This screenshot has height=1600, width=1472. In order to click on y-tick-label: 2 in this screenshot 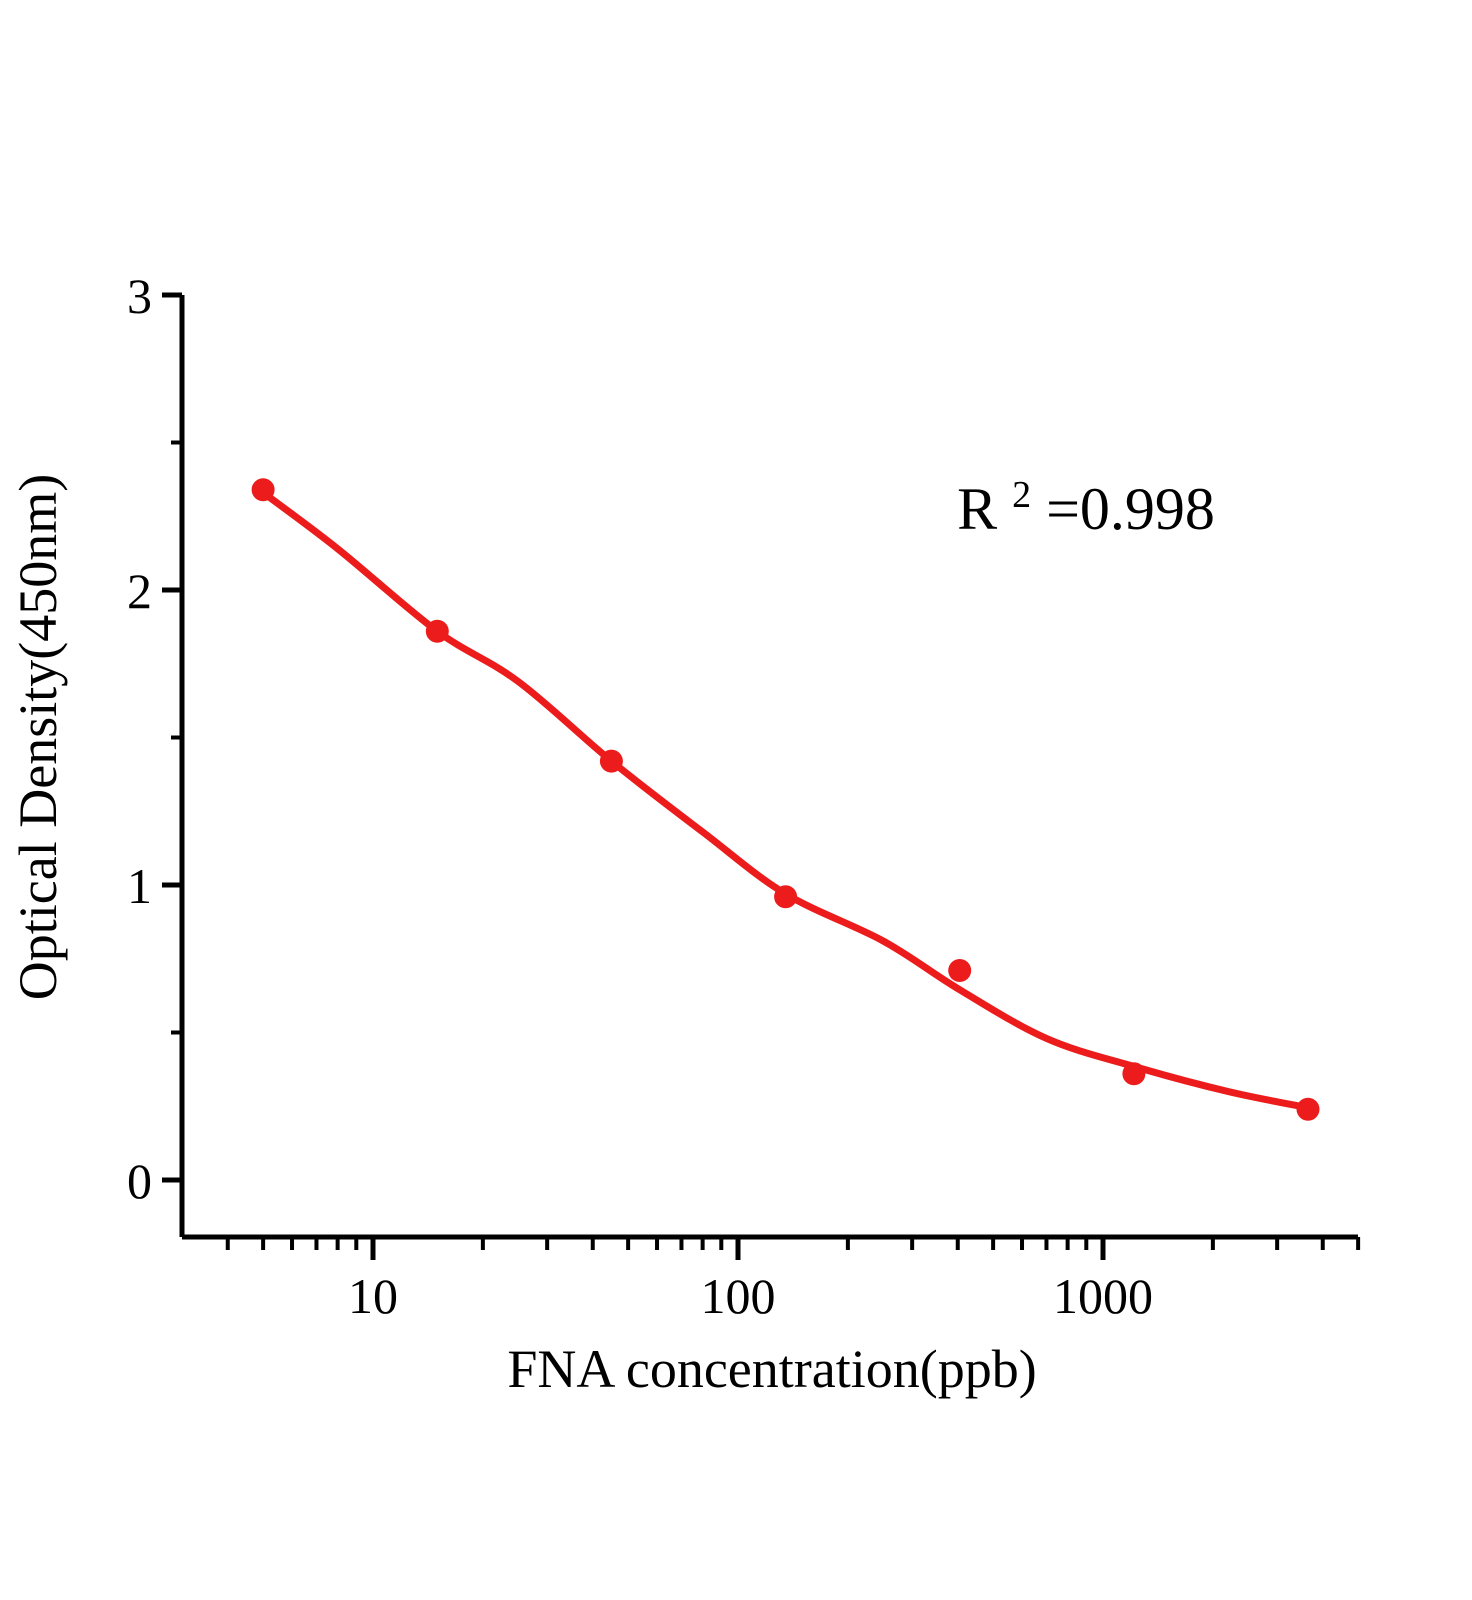, I will do `click(139, 591)`.